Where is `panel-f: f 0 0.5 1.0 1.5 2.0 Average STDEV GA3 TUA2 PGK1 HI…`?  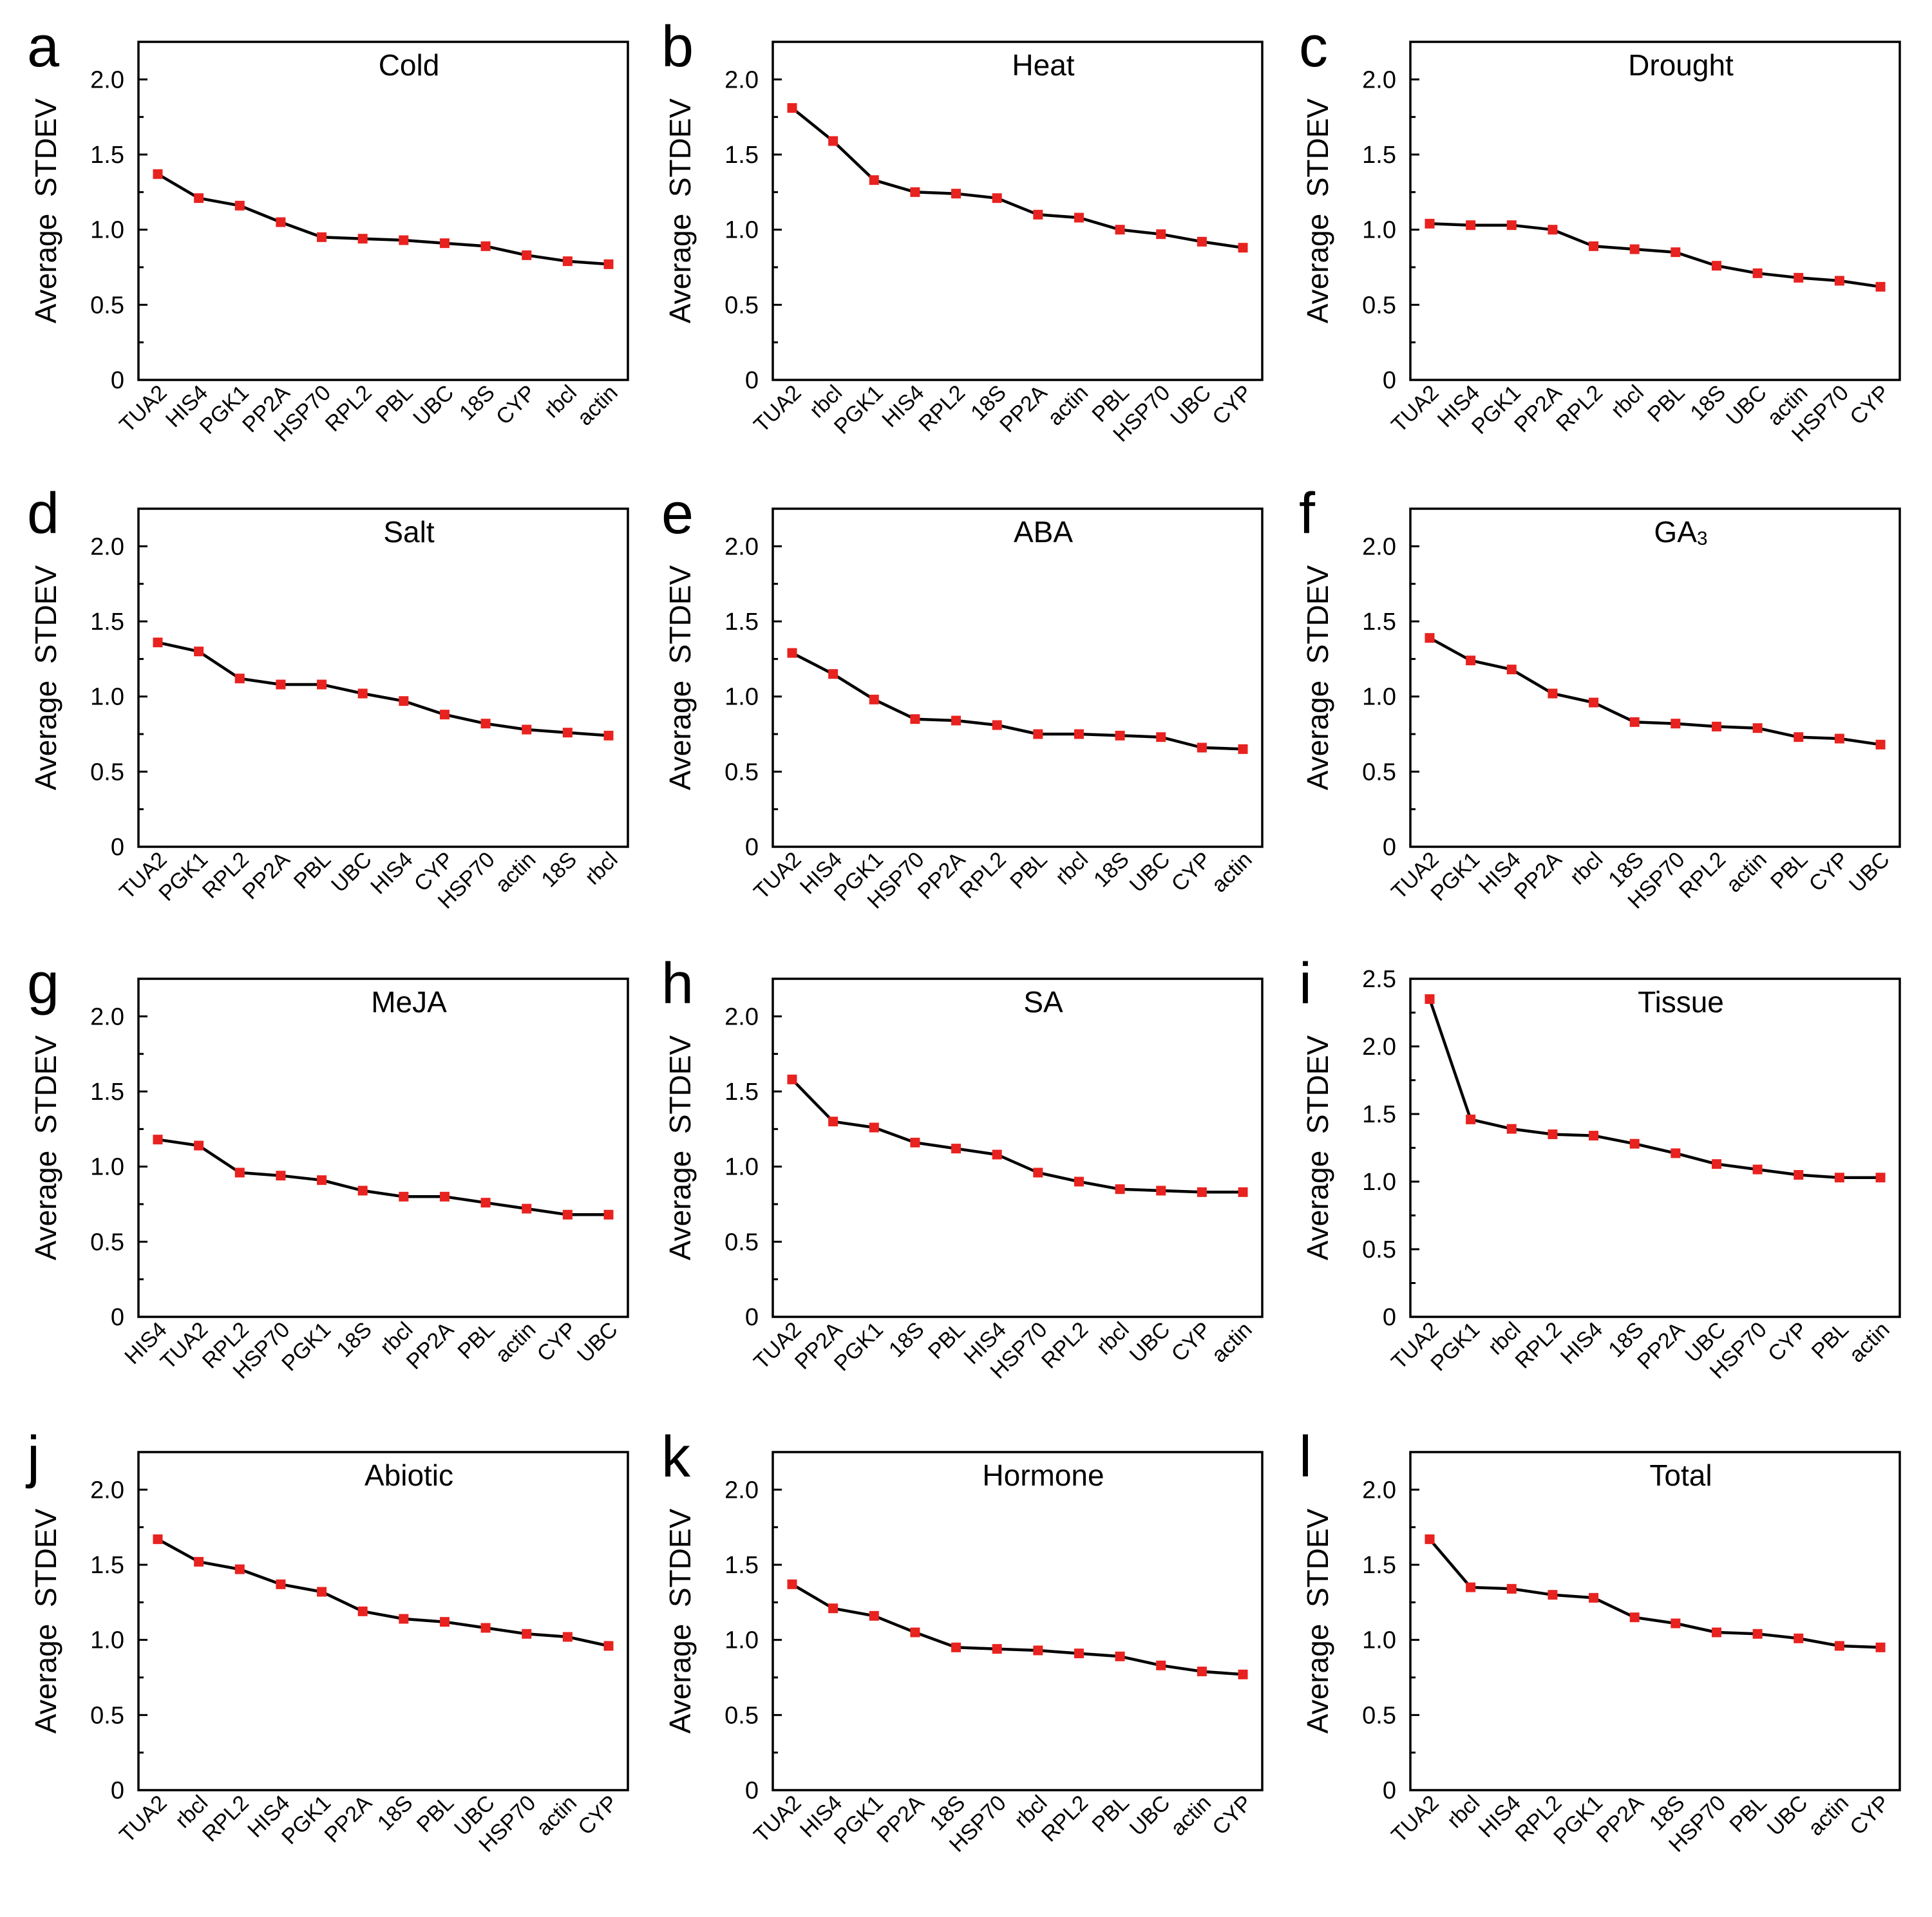
panel-f: f 0 0.5 1.0 1.5 2.0 Average STDEV GA3 TUA2 PGK1 HI… is located at coordinates (1594, 705).